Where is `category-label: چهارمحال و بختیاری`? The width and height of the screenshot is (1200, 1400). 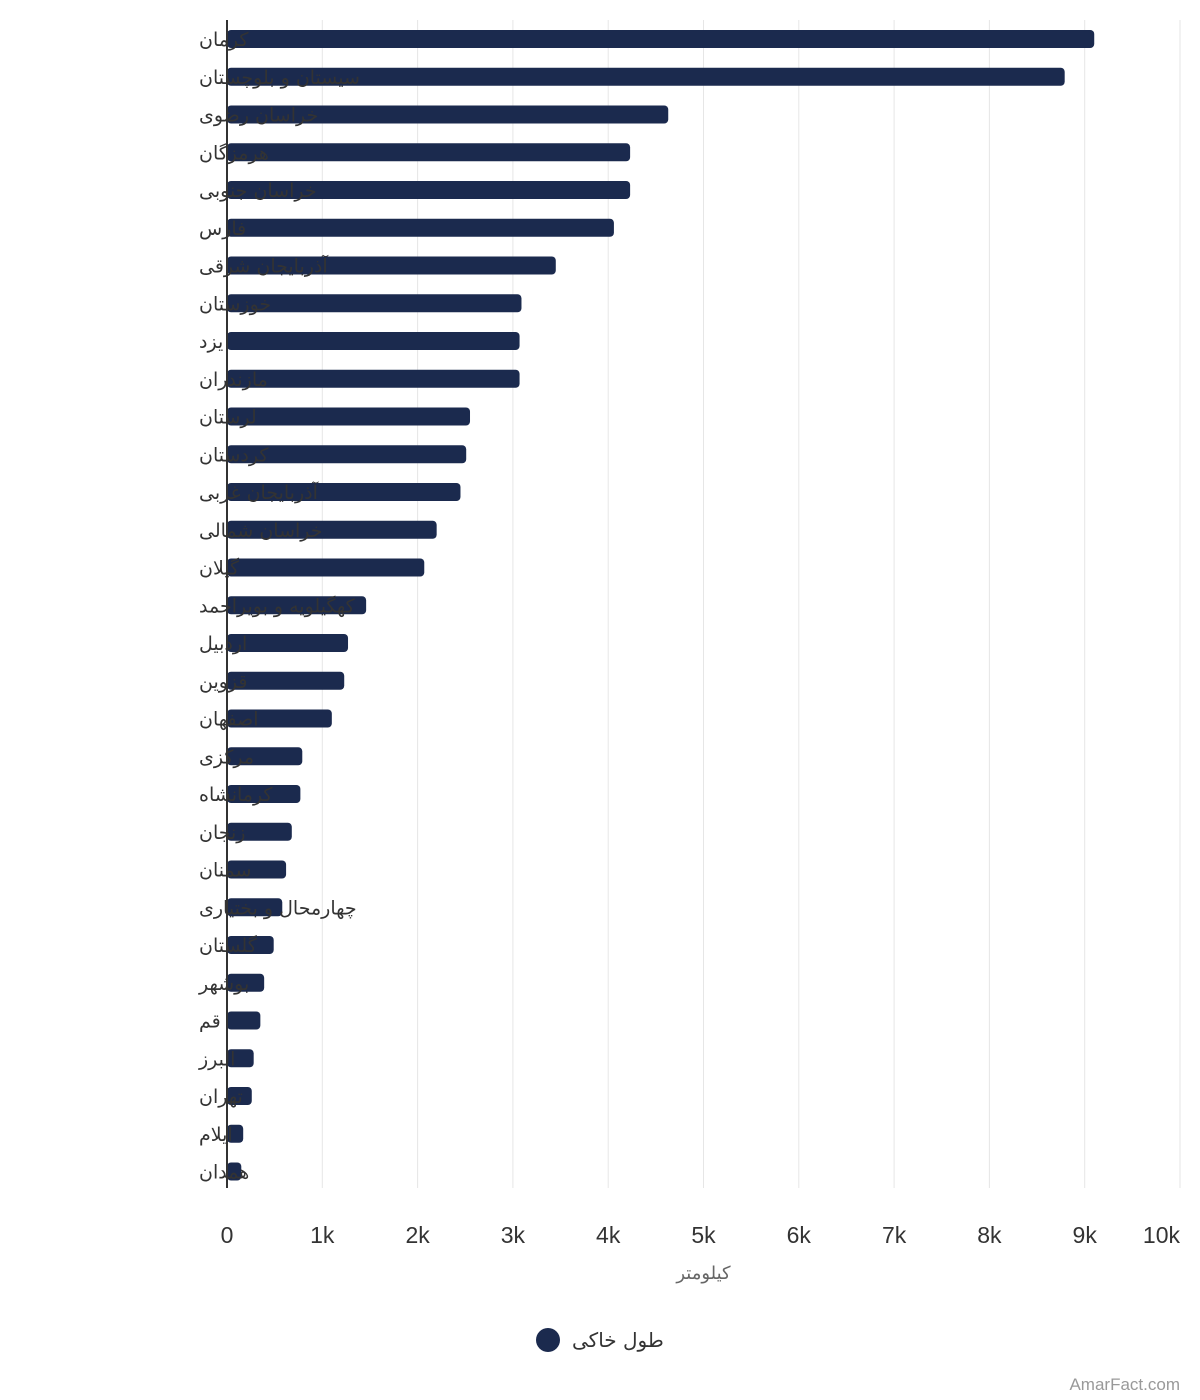
category-label: چهارمحال و بختیاری is located at coordinates (278, 908).